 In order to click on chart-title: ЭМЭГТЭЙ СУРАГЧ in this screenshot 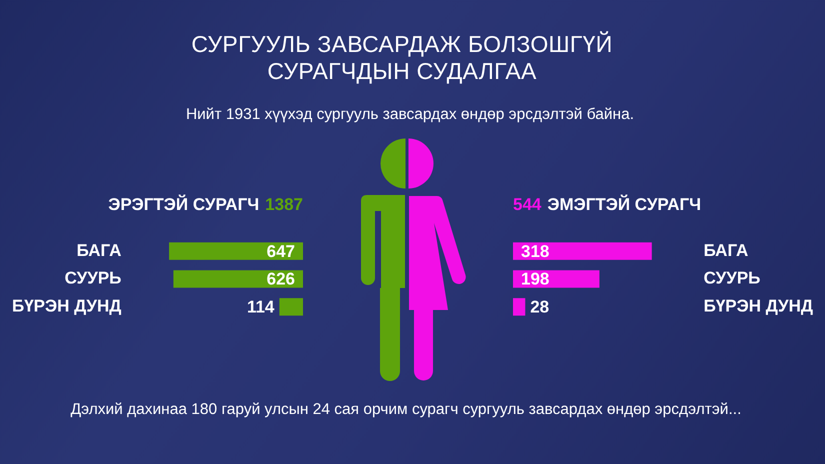, I will do `click(624, 205)`.